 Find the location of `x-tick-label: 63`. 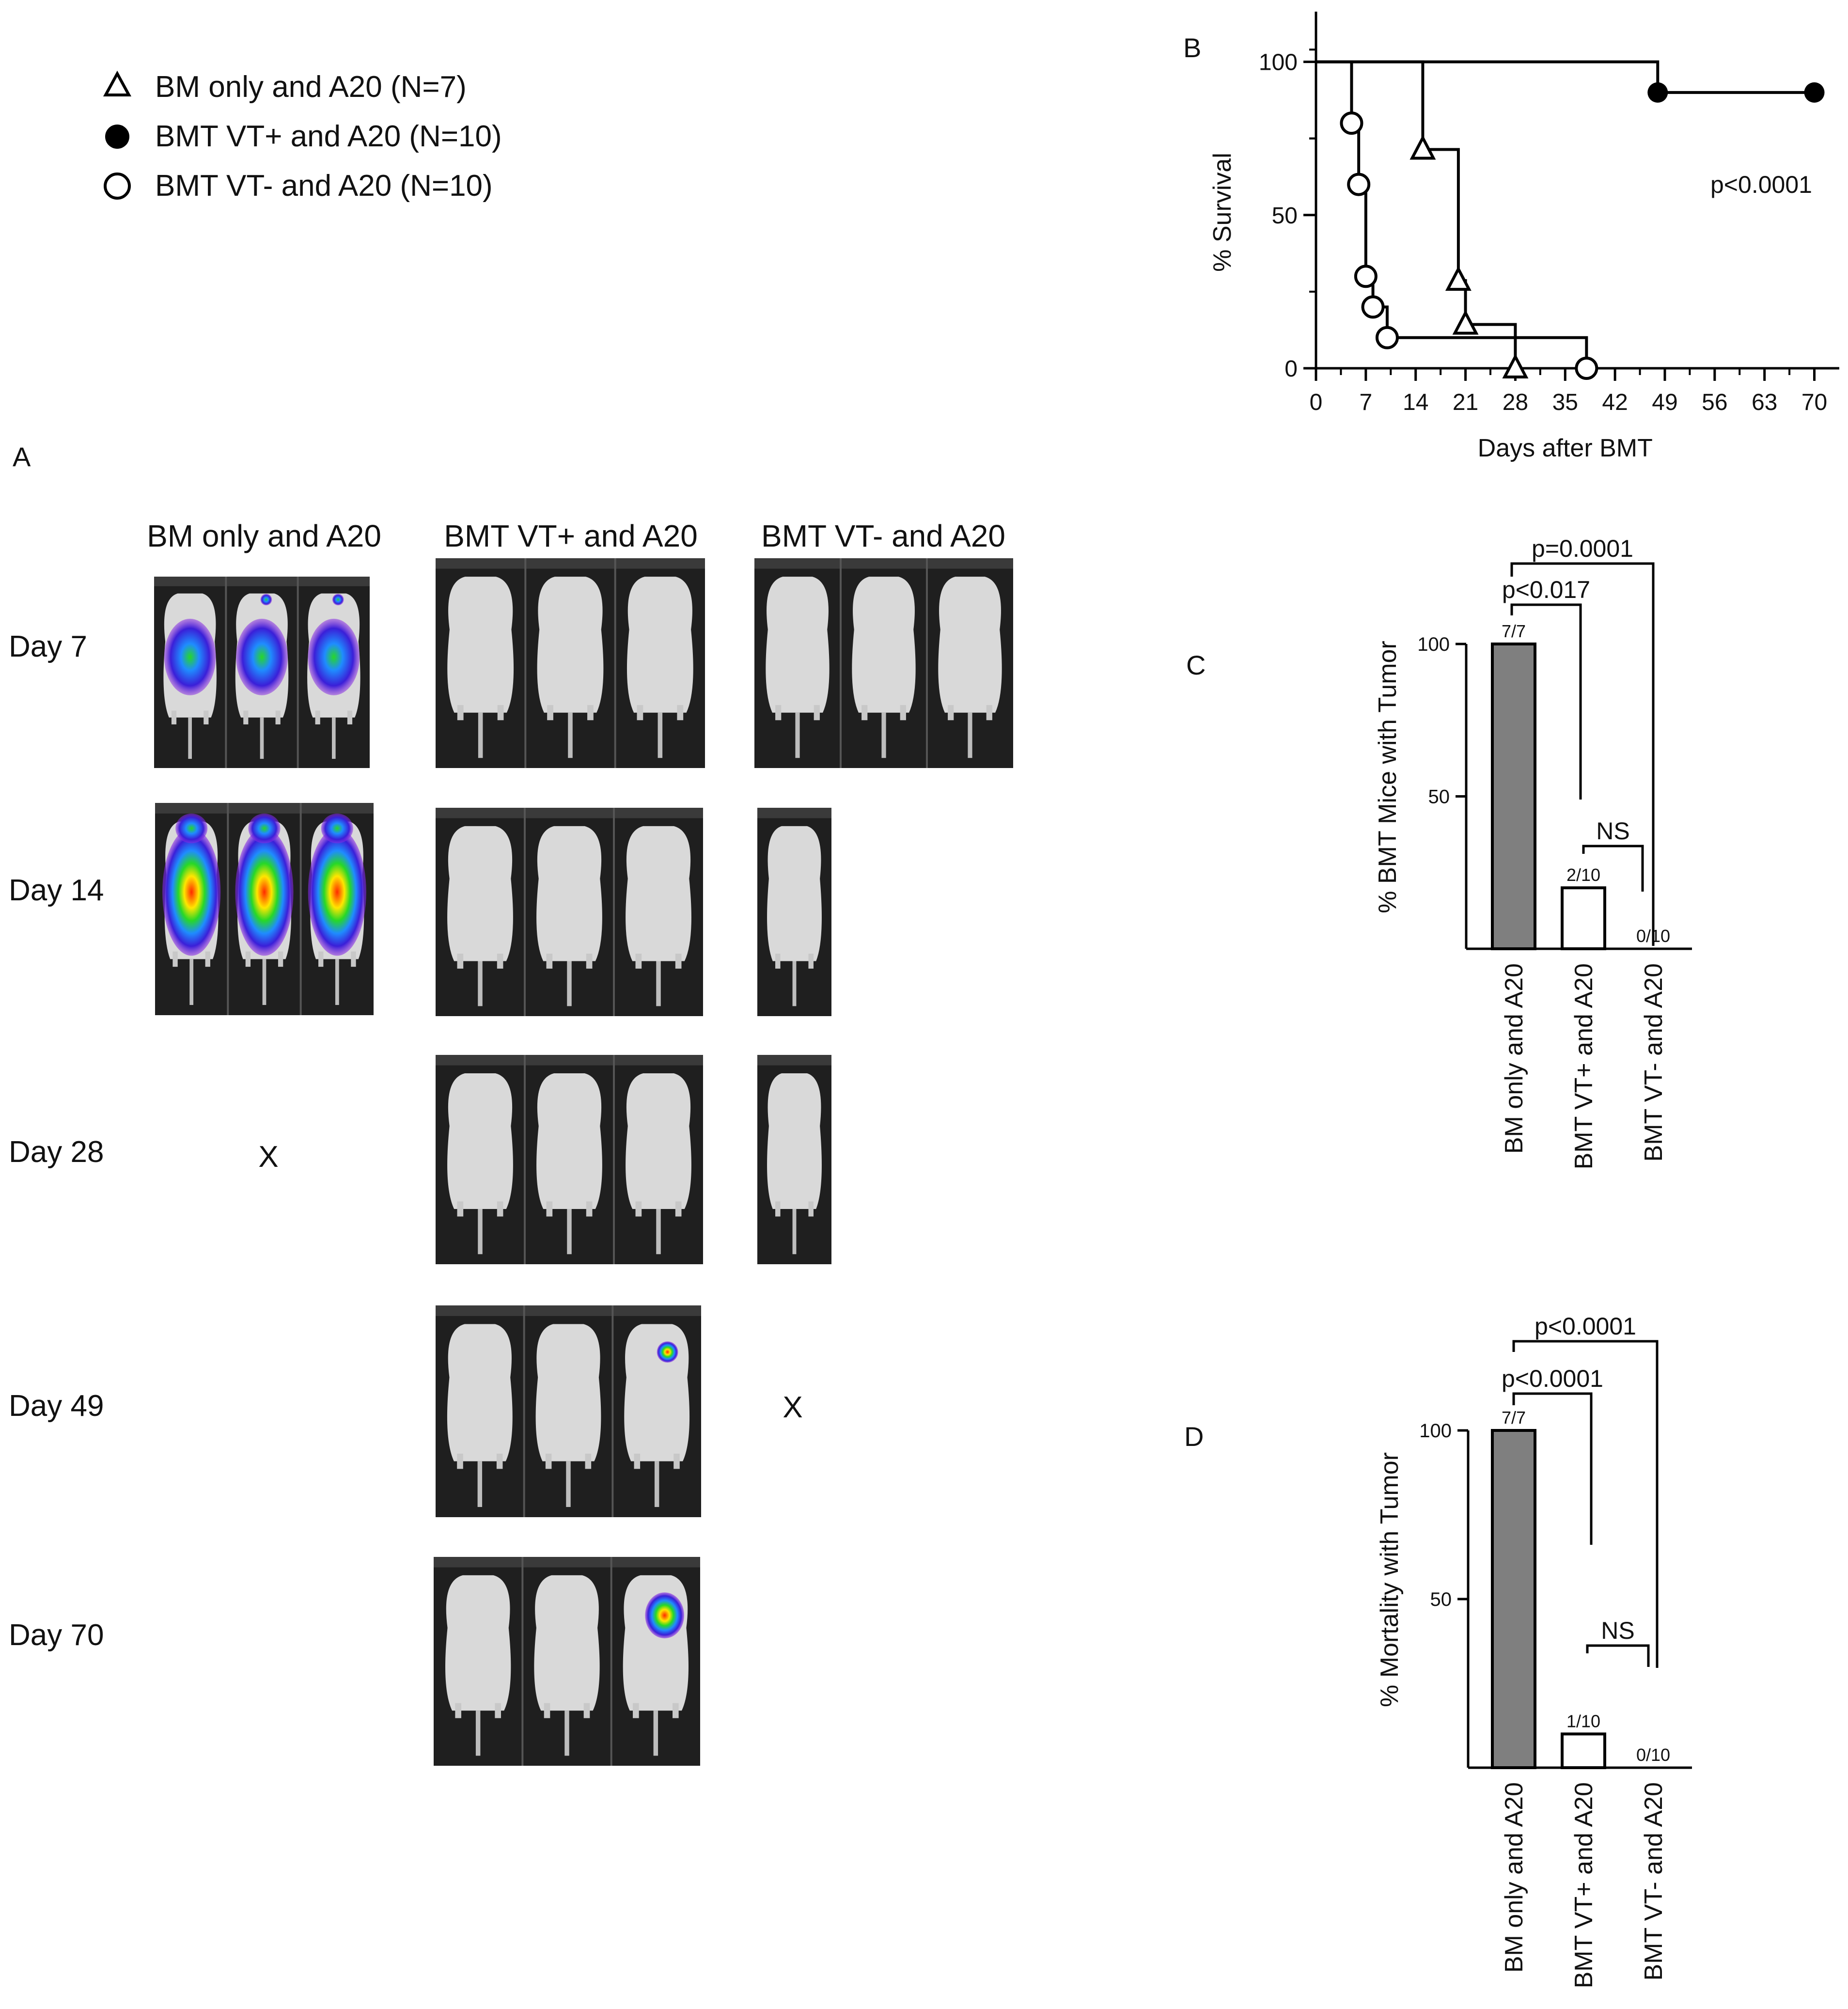

x-tick-label: 63 is located at coordinates (1764, 402).